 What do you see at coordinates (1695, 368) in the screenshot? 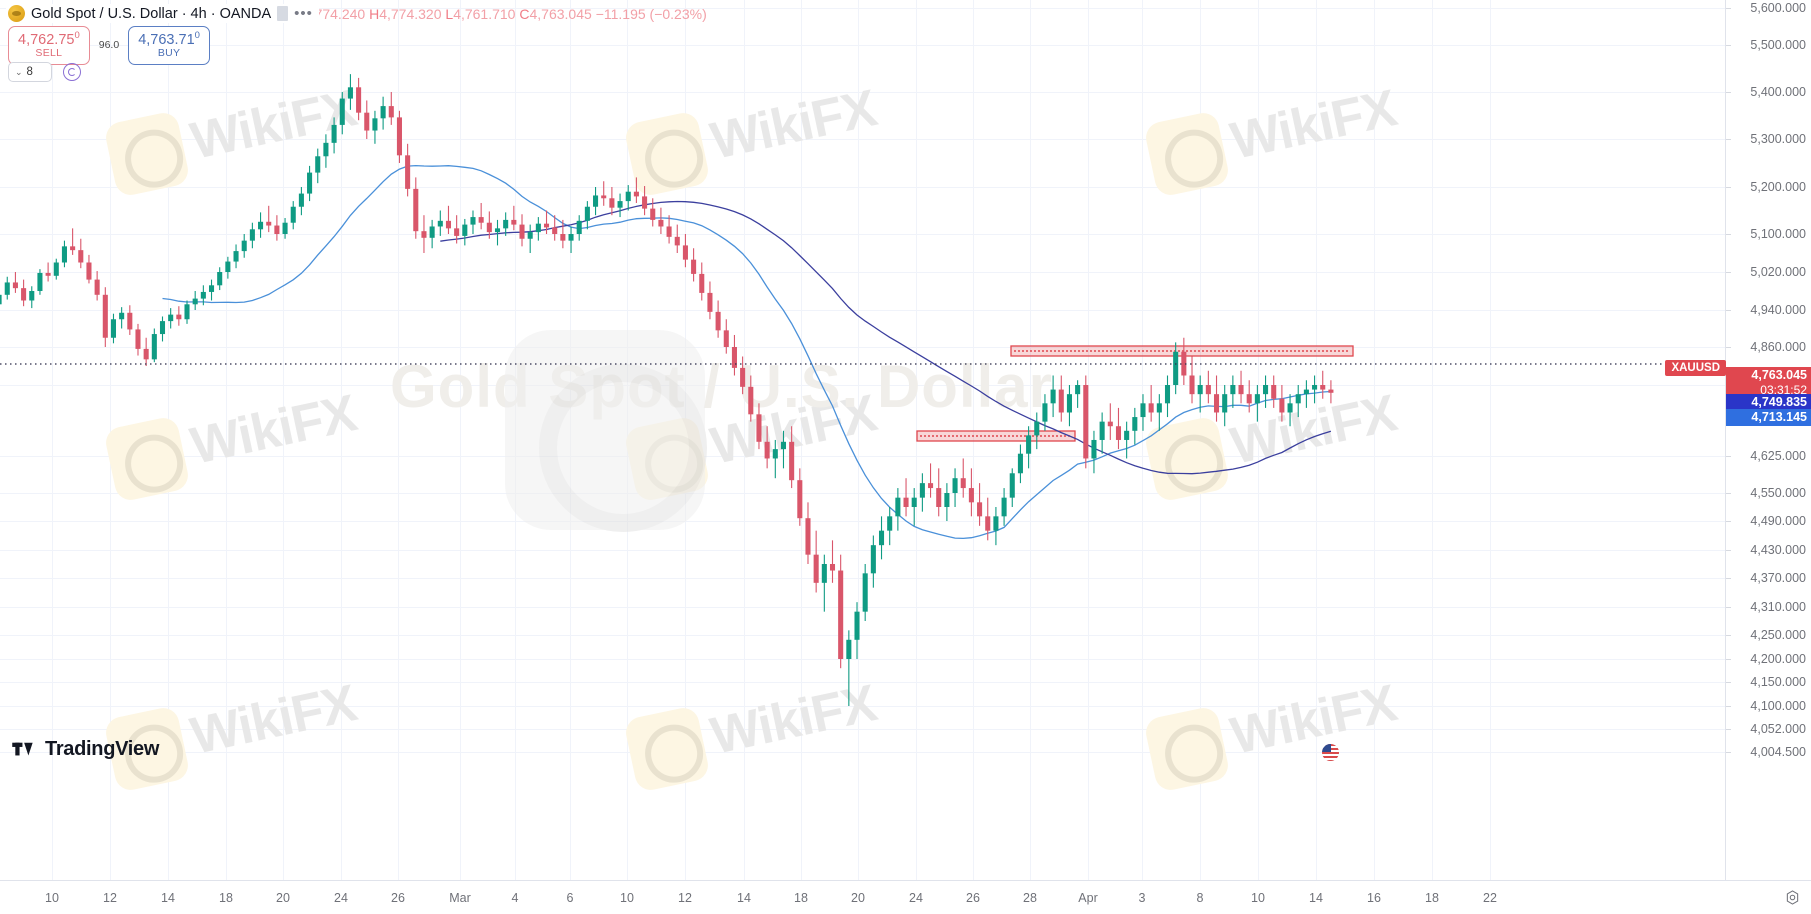
I see `symbol-price-tag: XAUUSD` at bounding box center [1695, 368].